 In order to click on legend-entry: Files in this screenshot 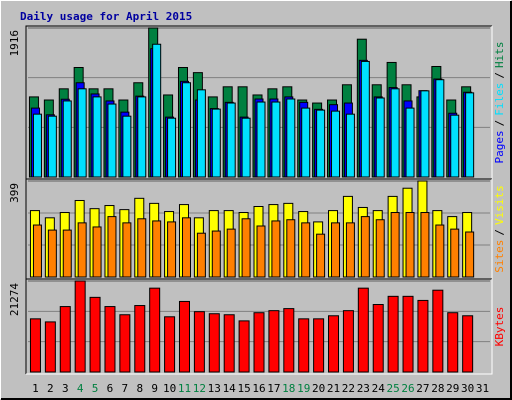, I will do `click(499, 99)`.